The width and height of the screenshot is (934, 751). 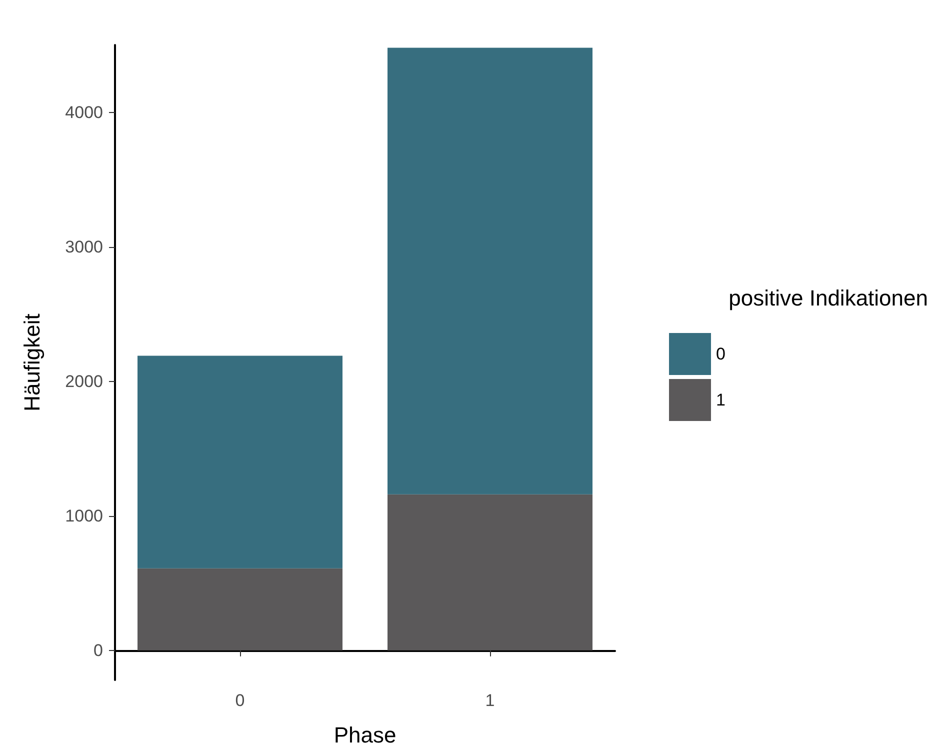 I want to click on y-tick-label: 3000, so click(x=84, y=246).